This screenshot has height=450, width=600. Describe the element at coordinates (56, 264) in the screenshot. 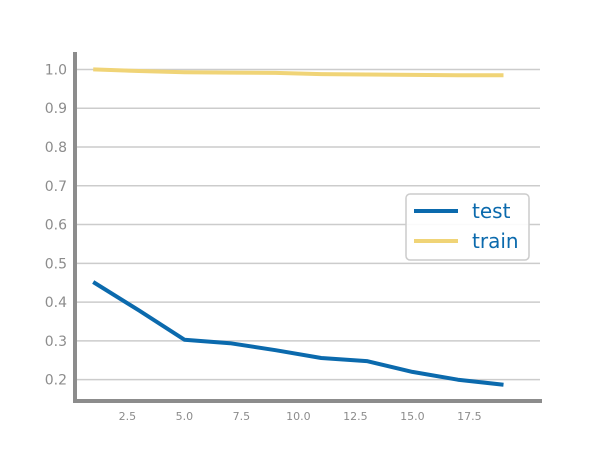

I see `y-tick-label-3: 0.5` at that location.